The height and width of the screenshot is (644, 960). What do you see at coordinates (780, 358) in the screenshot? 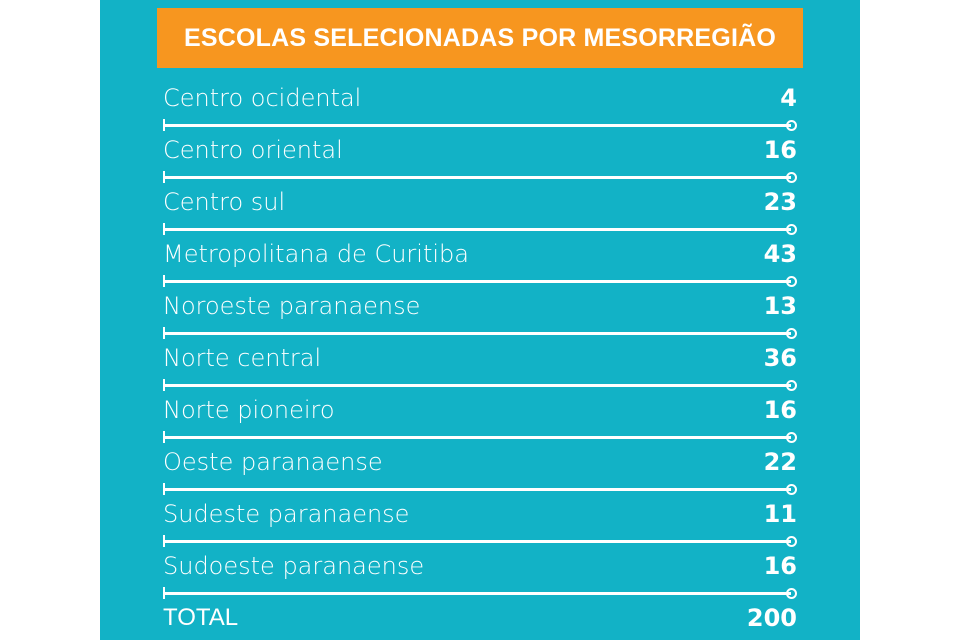
I see `school-count: 36` at bounding box center [780, 358].